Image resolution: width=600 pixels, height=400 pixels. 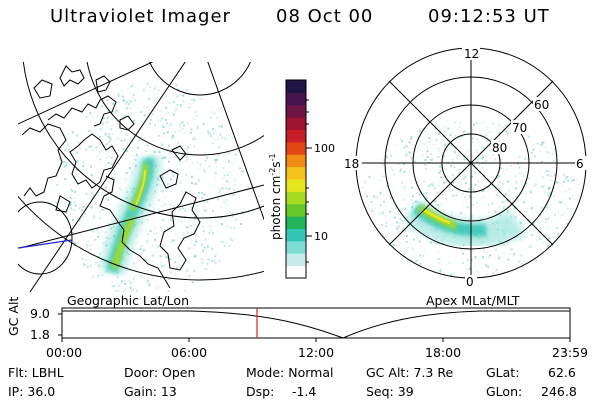 What do you see at coordinates (390, 391) in the screenshot?
I see `seq-info: Seq: 39` at bounding box center [390, 391].